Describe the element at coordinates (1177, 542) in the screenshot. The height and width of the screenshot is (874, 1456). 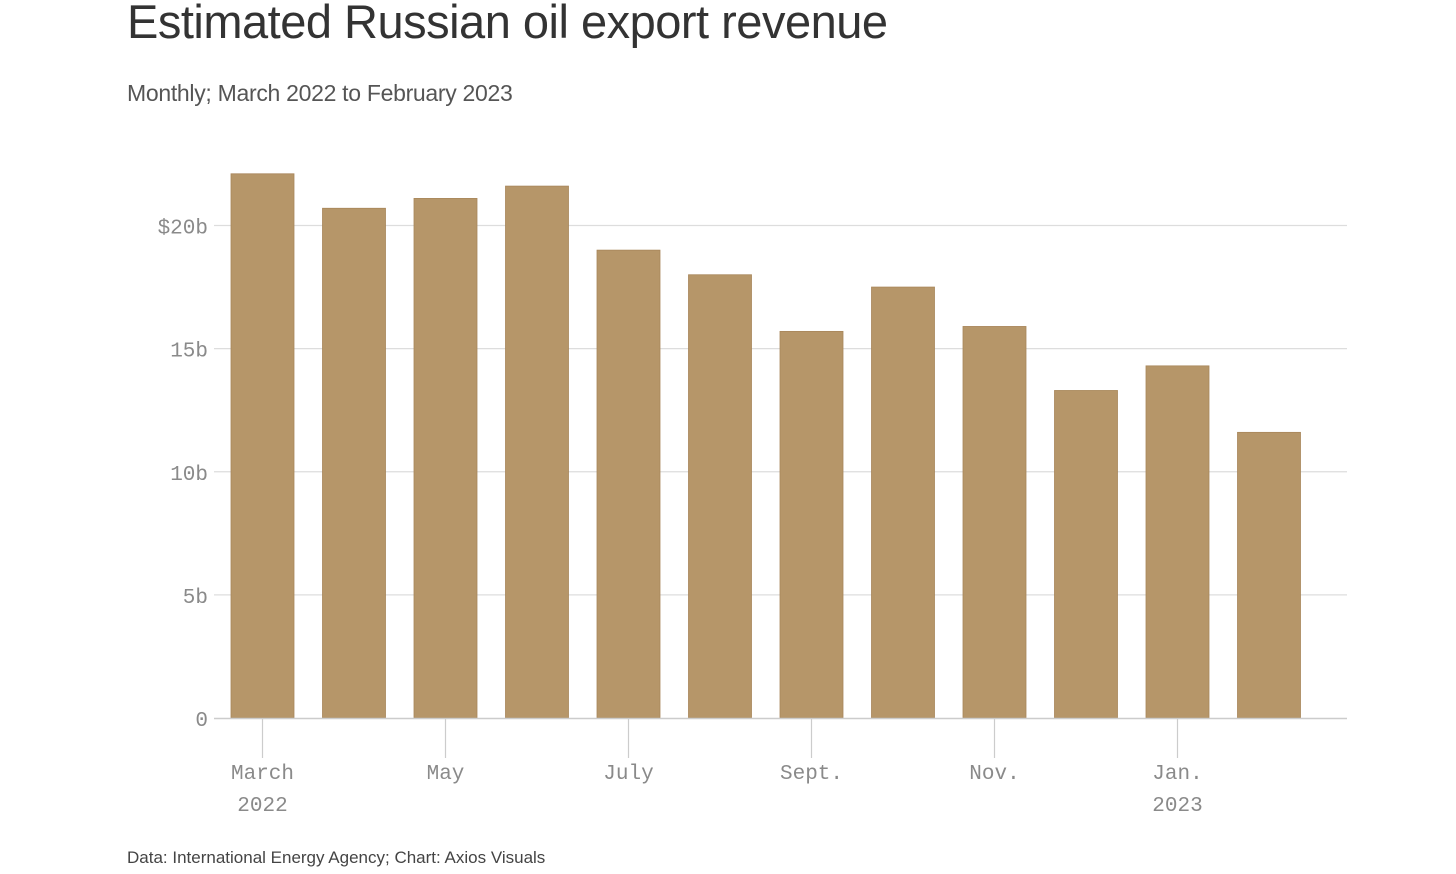
I see `bar-jan-2023` at that location.